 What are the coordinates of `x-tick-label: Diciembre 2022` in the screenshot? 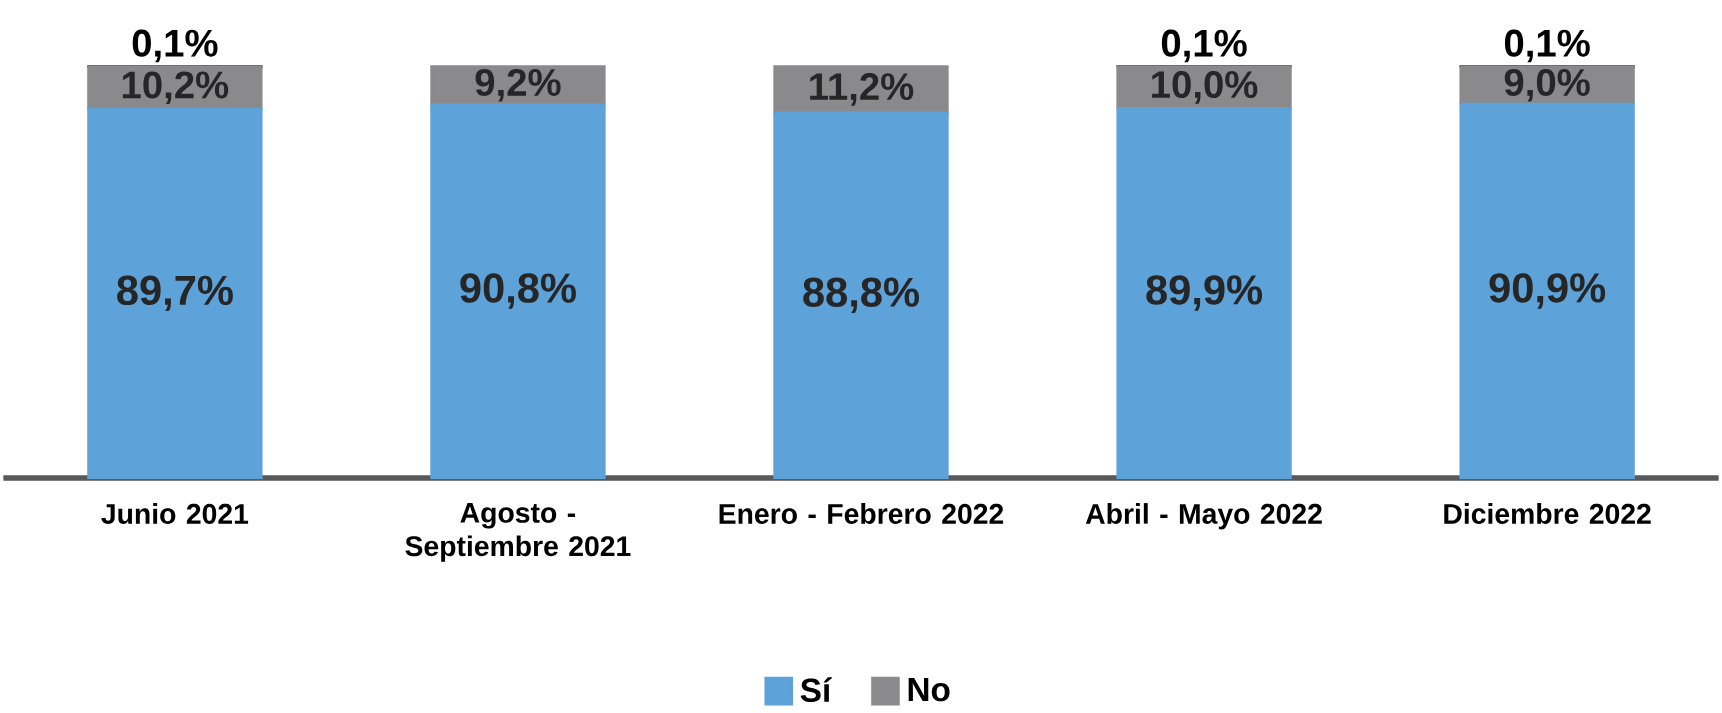 It's located at (1547, 513).